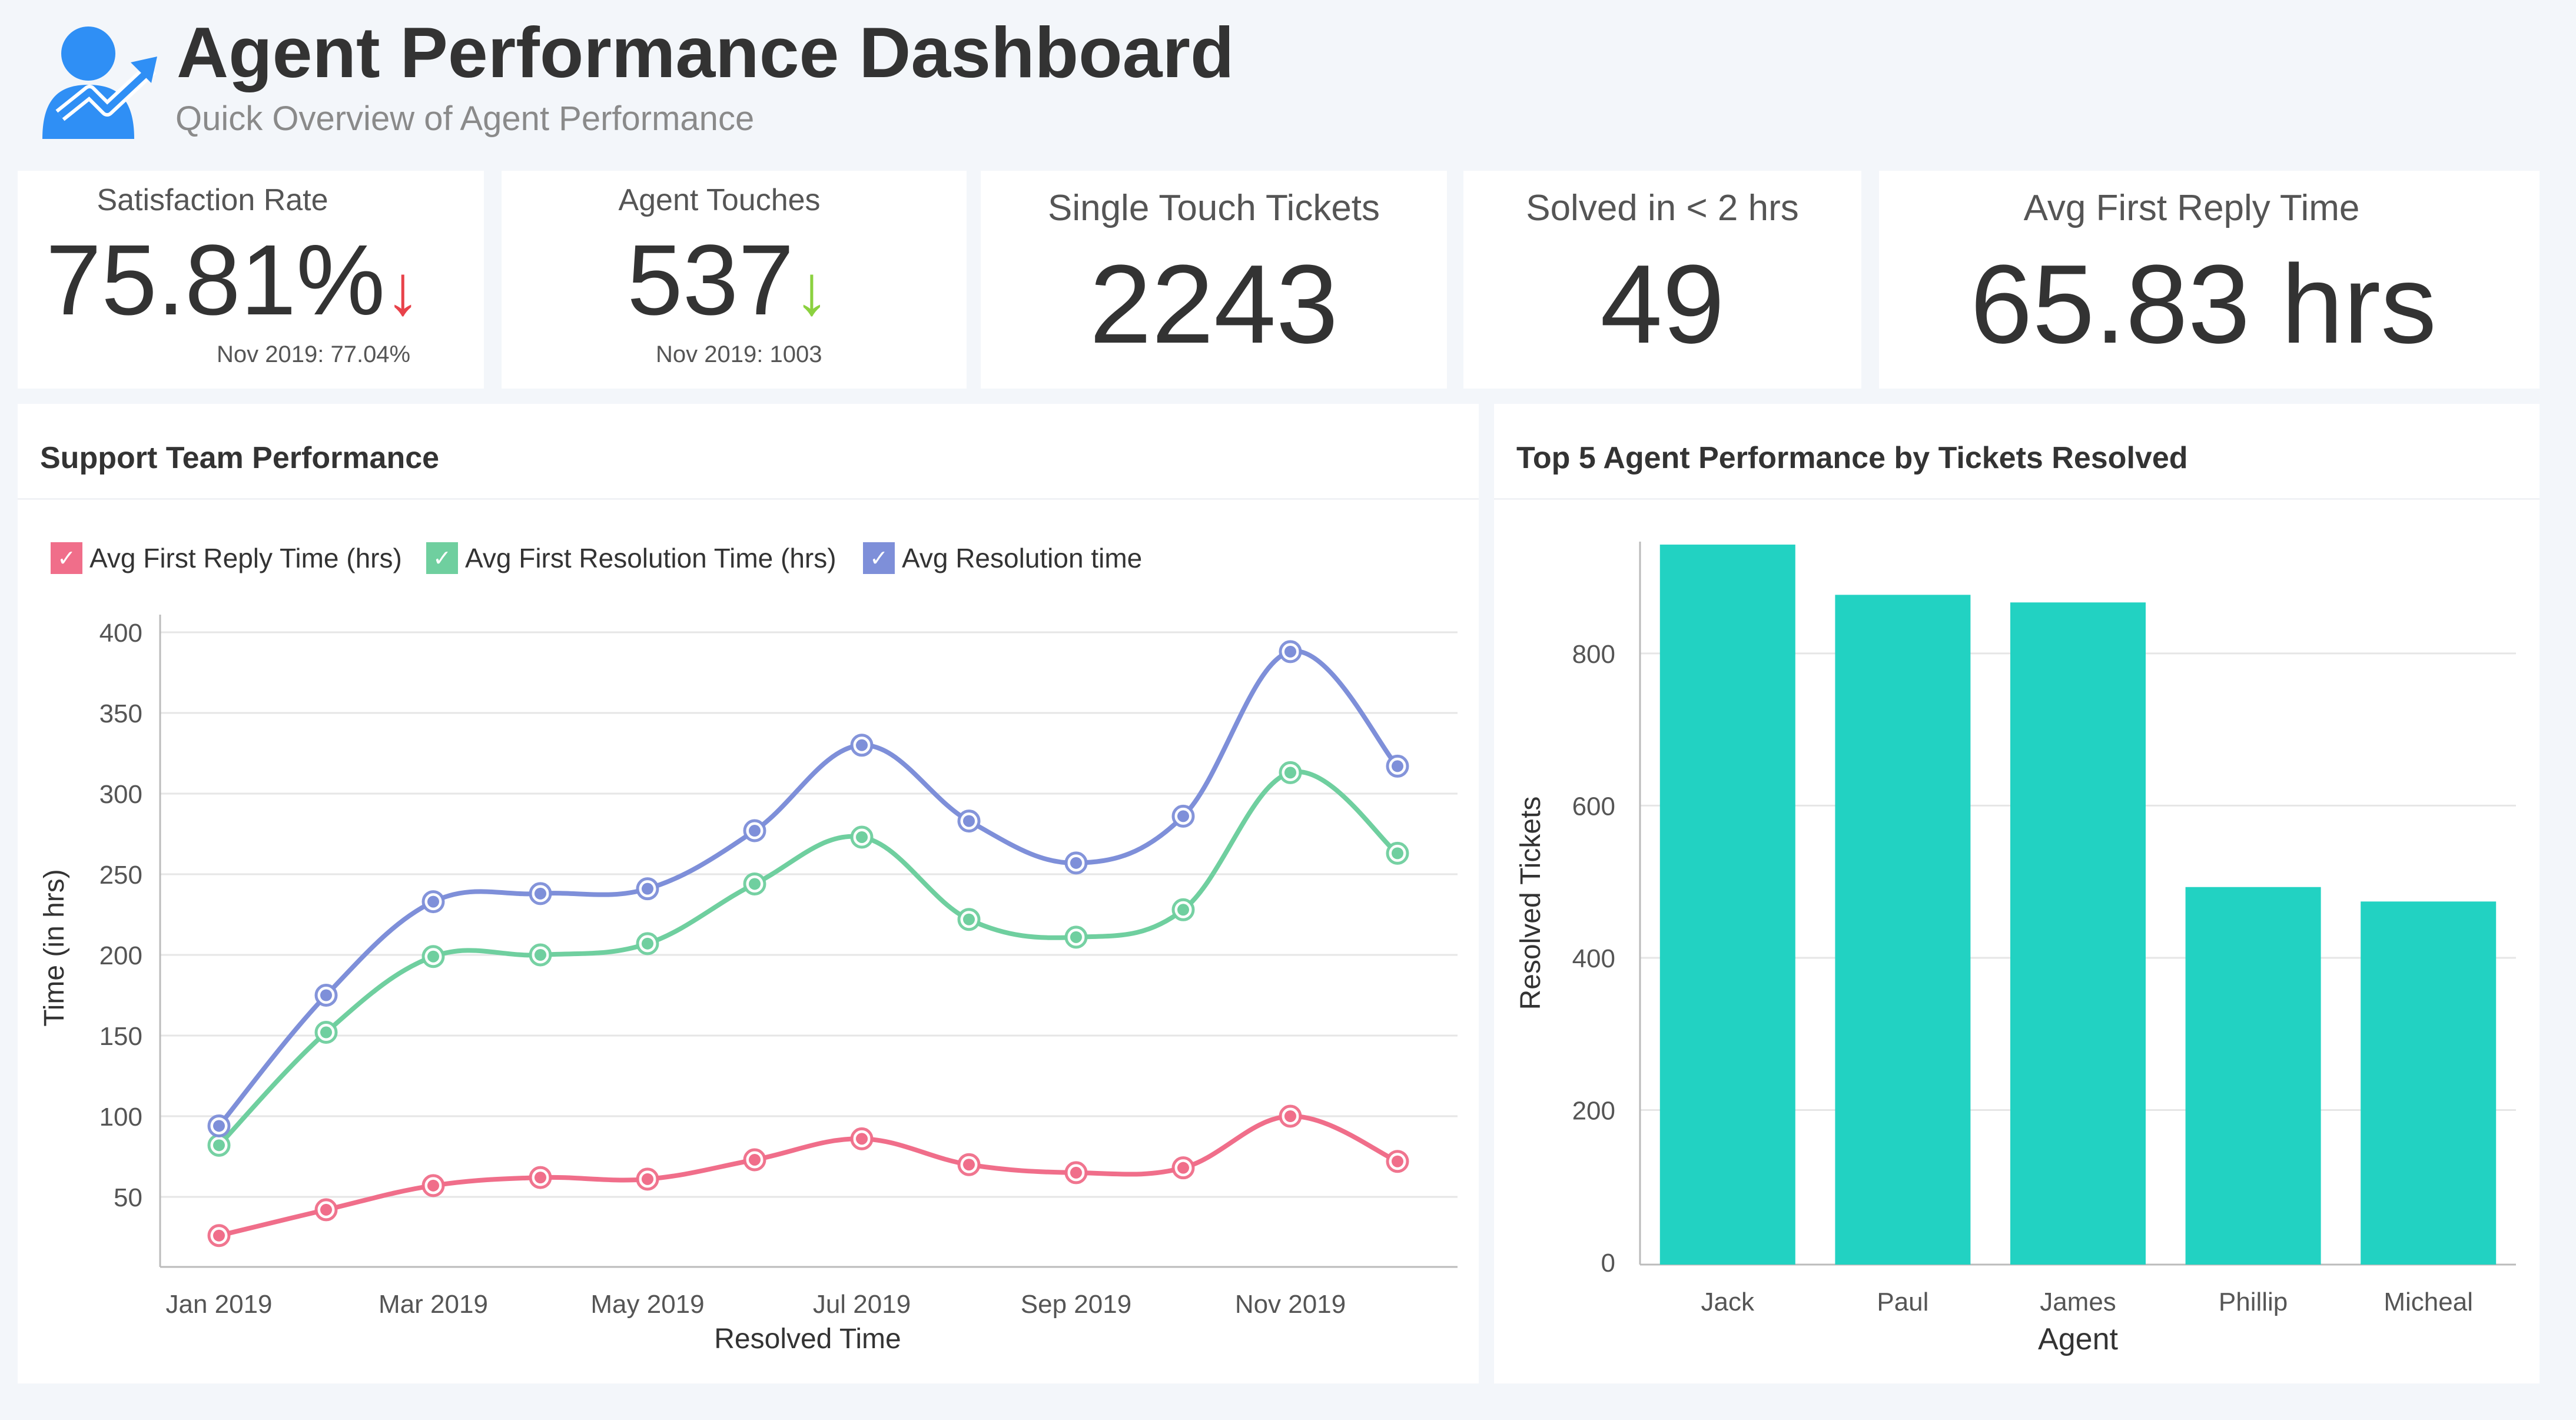 This screenshot has height=1420, width=2576. Describe the element at coordinates (215, 280) in the screenshot. I see `kpi-value-text: 75.81%` at that location.